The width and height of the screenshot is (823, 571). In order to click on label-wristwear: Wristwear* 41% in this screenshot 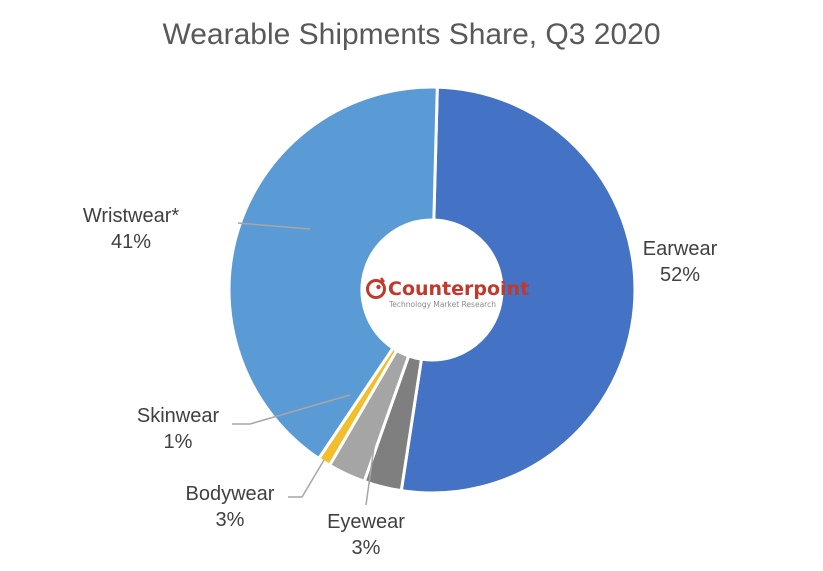, I will do `click(131, 229)`.